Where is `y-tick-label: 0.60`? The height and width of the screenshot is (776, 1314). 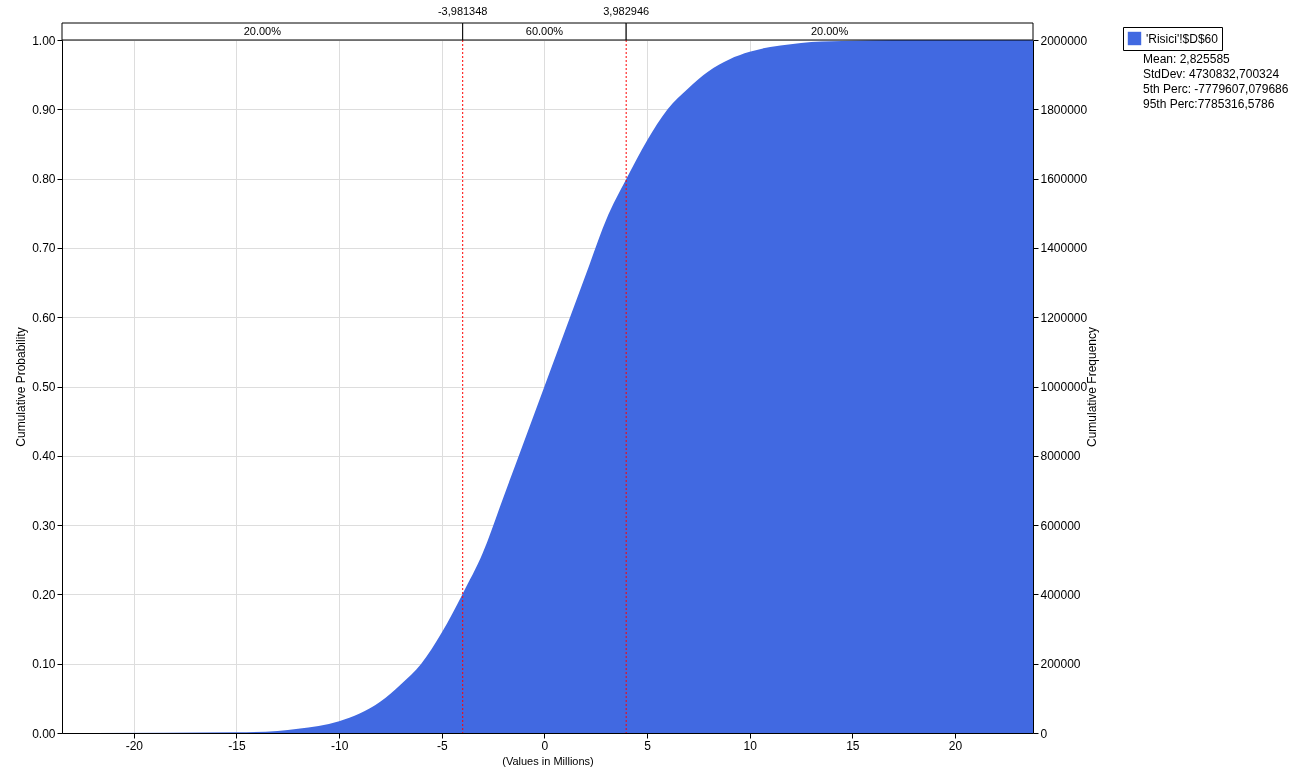 y-tick-label: 0.60 is located at coordinates (44, 317).